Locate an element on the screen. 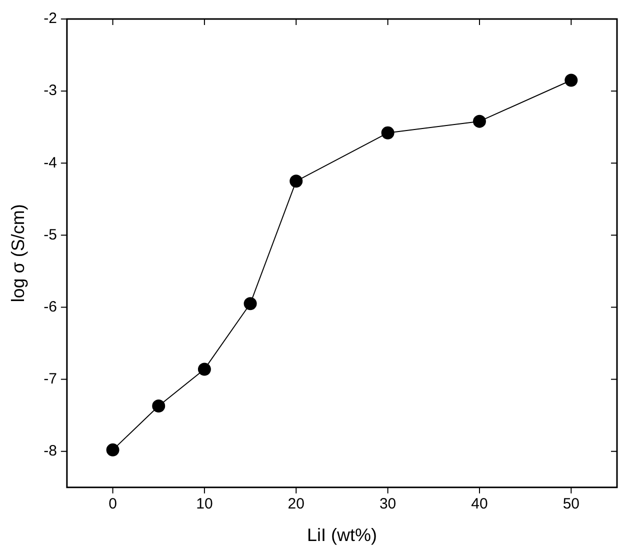 The width and height of the screenshot is (643, 555). y-tick-label: -5 is located at coordinates (50, 235).